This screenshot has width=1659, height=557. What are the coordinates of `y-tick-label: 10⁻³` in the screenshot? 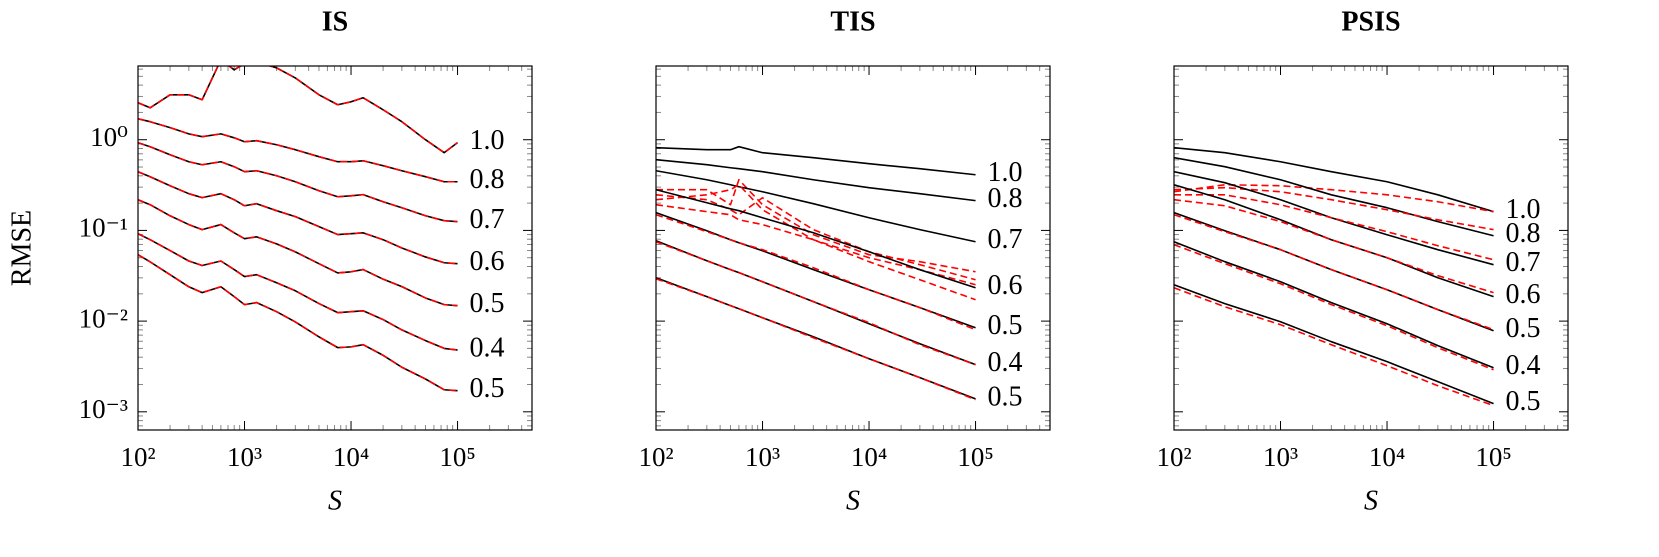 It's located at (103, 409).